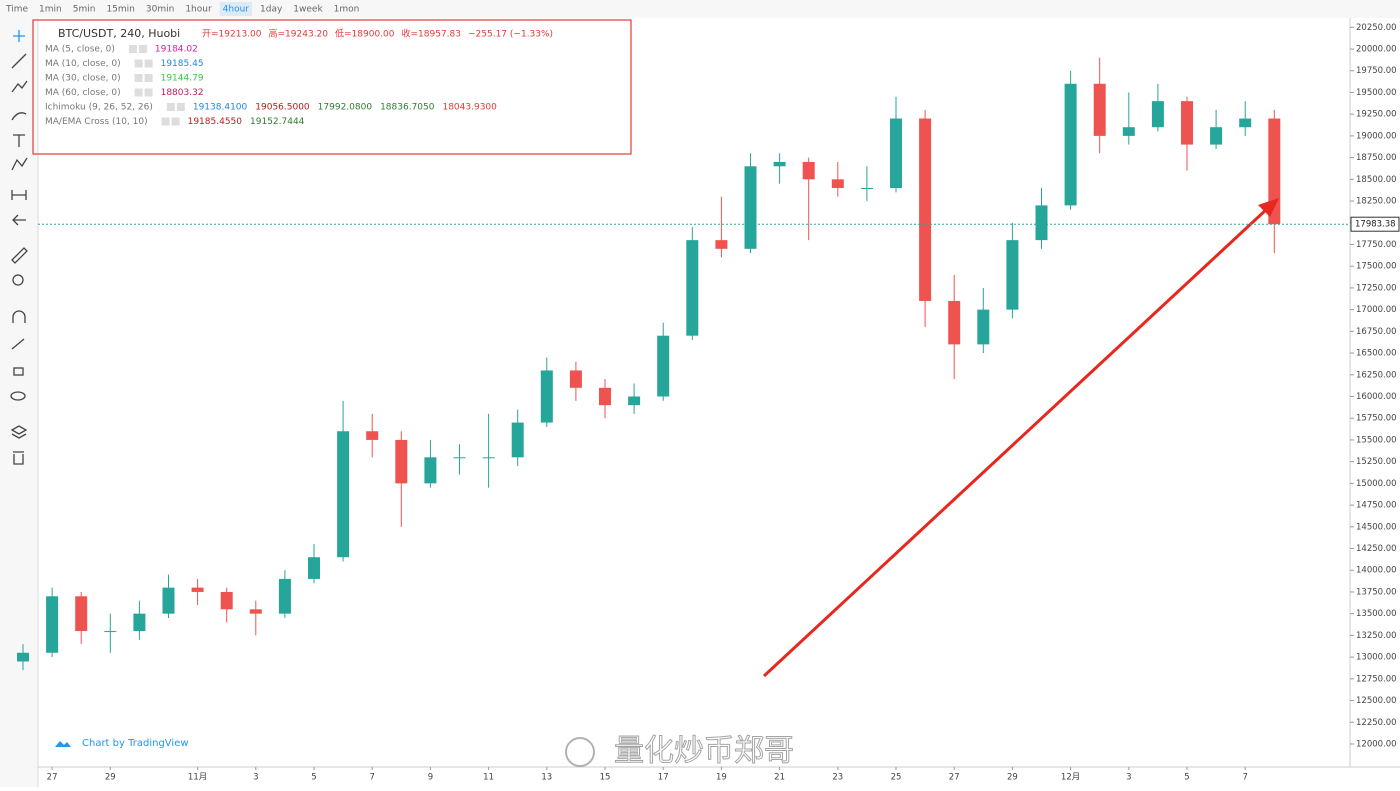 The width and height of the screenshot is (1400, 791). Describe the element at coordinates (837, 778) in the screenshot. I see `x-tick-label: 23` at that location.